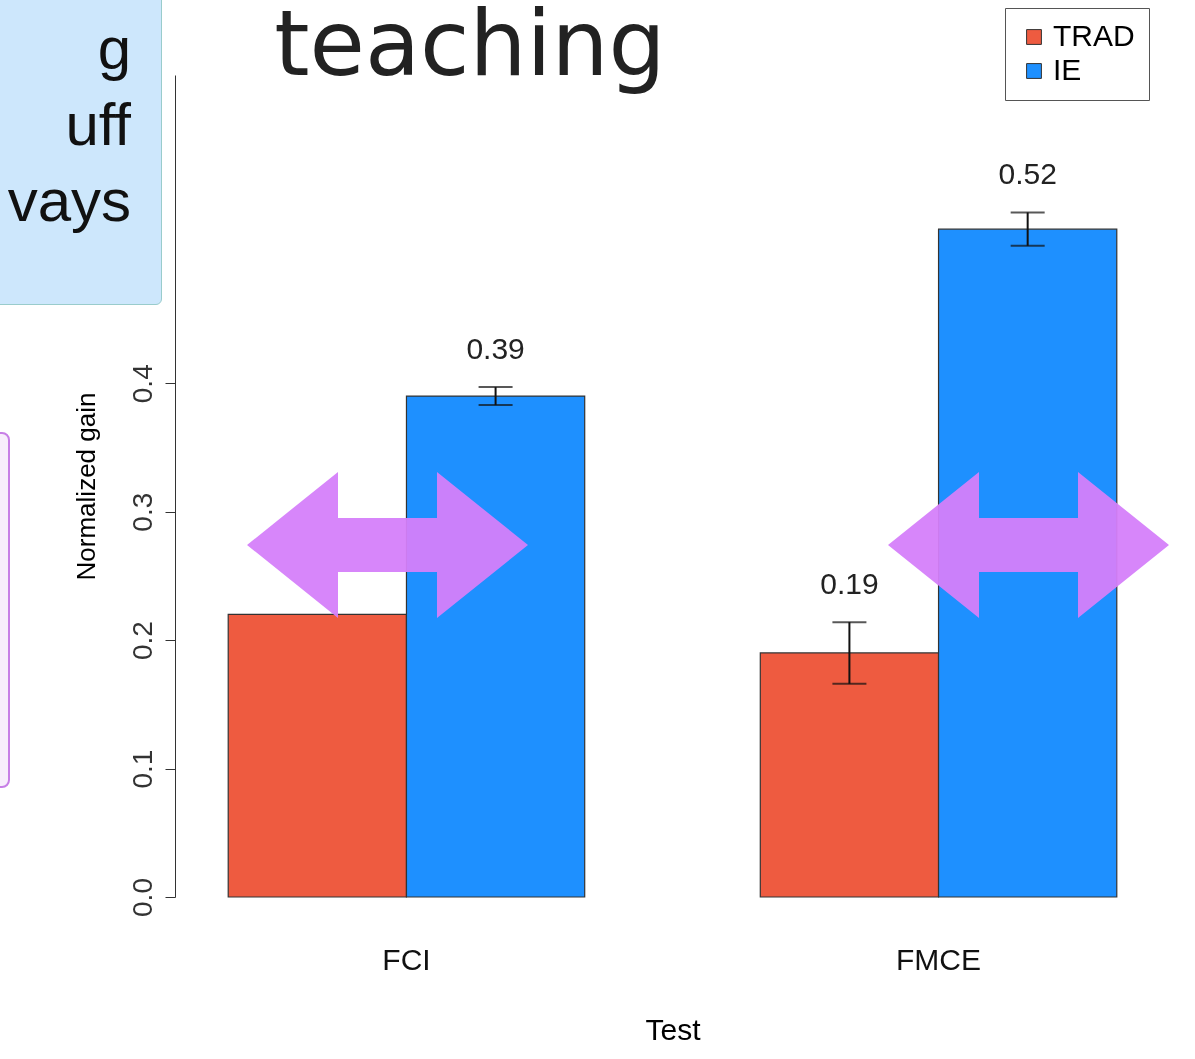  I want to click on legend-label: IE, so click(1067, 69).